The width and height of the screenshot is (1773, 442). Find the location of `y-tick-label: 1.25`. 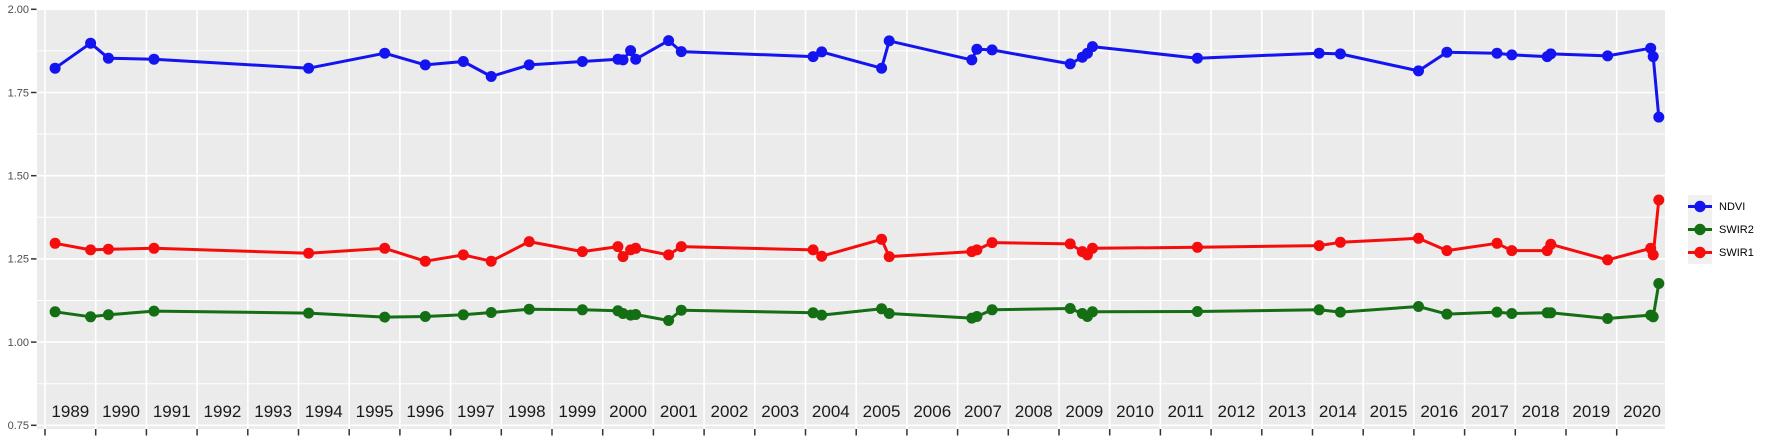

y-tick-label: 1.25 is located at coordinates (18, 260).